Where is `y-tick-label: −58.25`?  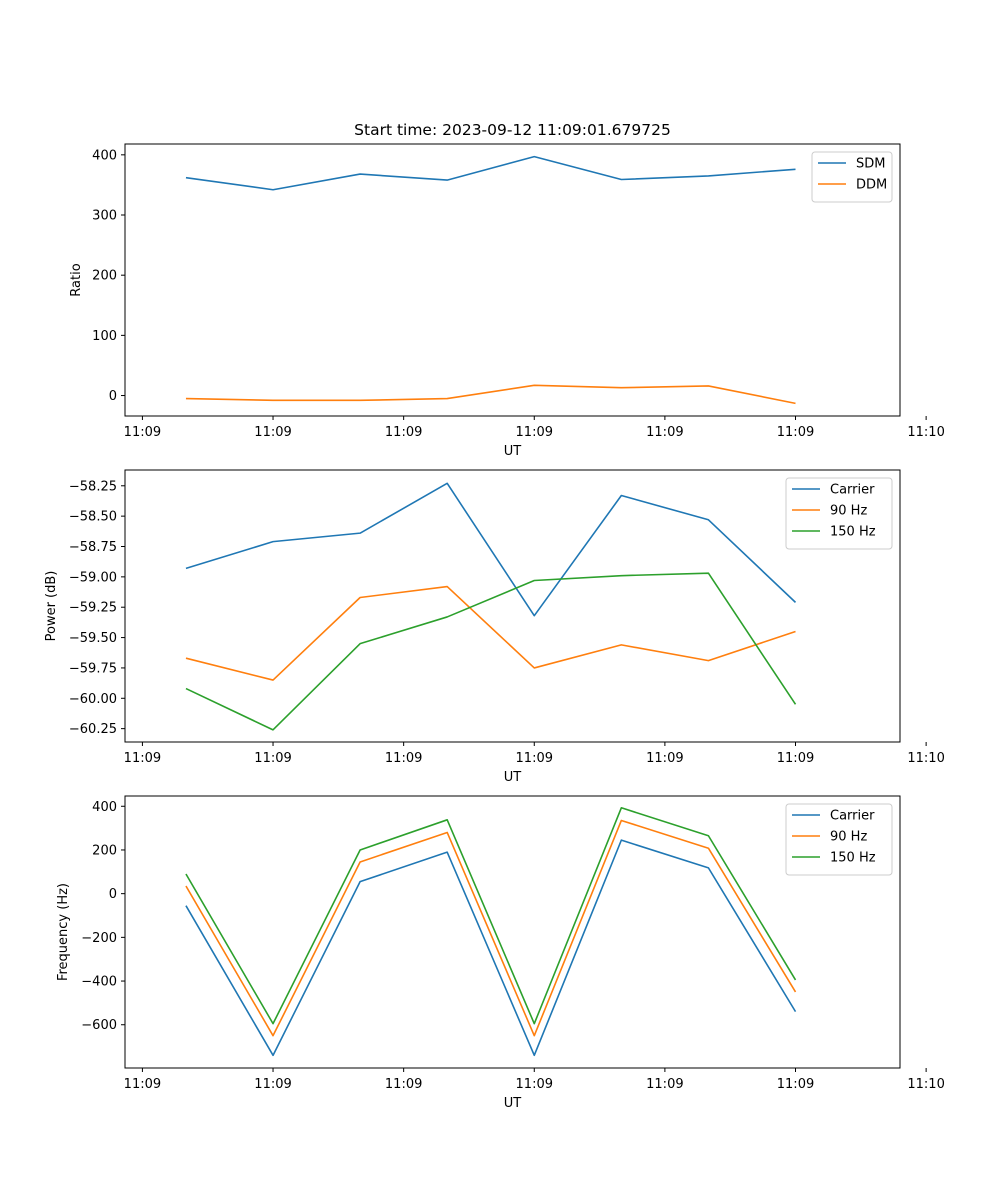
y-tick-label: −58.25 is located at coordinates (93, 486).